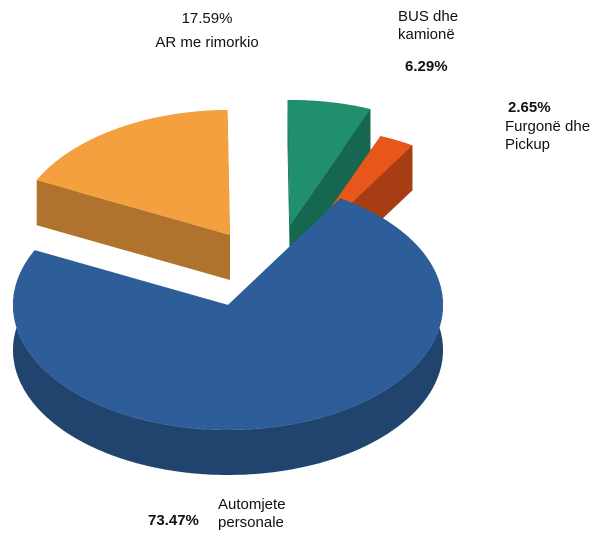  I want to click on value-label: 17.59%, so click(207, 18).